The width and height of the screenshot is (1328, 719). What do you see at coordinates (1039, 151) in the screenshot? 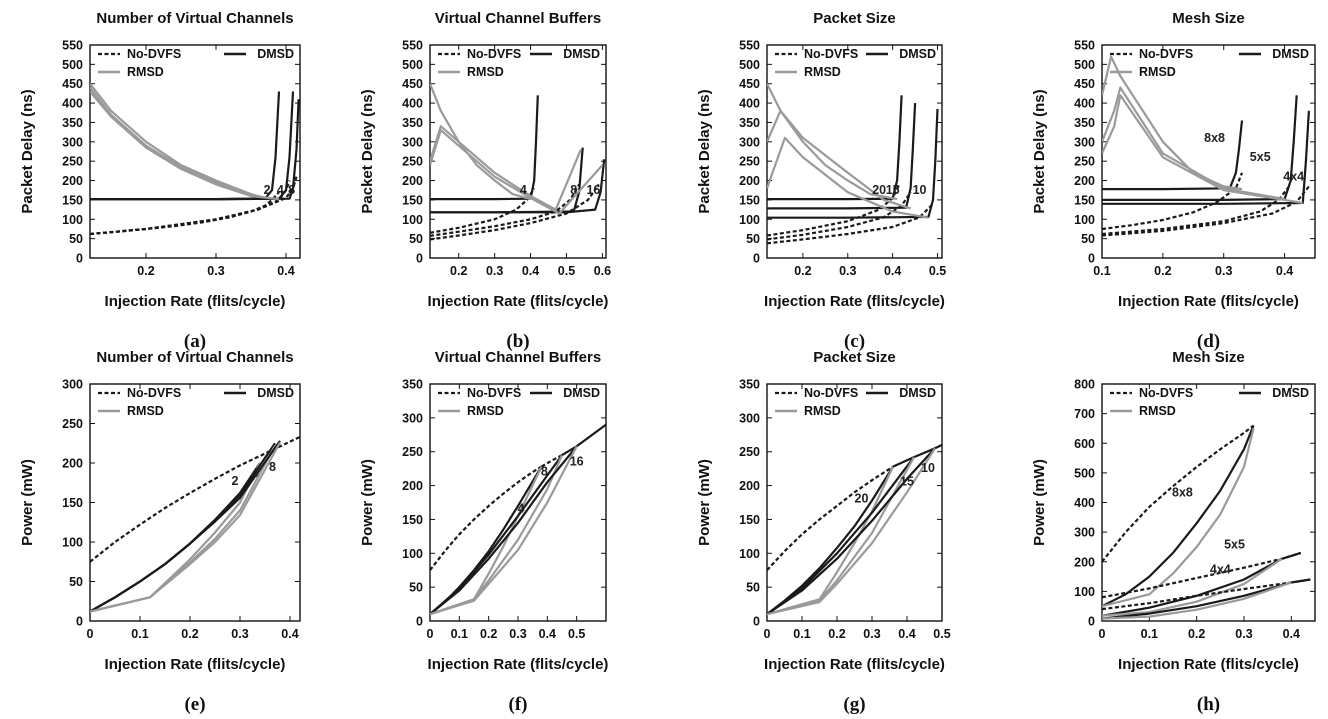
I see `y-axis-label: Packet Delay (ns)` at bounding box center [1039, 151].